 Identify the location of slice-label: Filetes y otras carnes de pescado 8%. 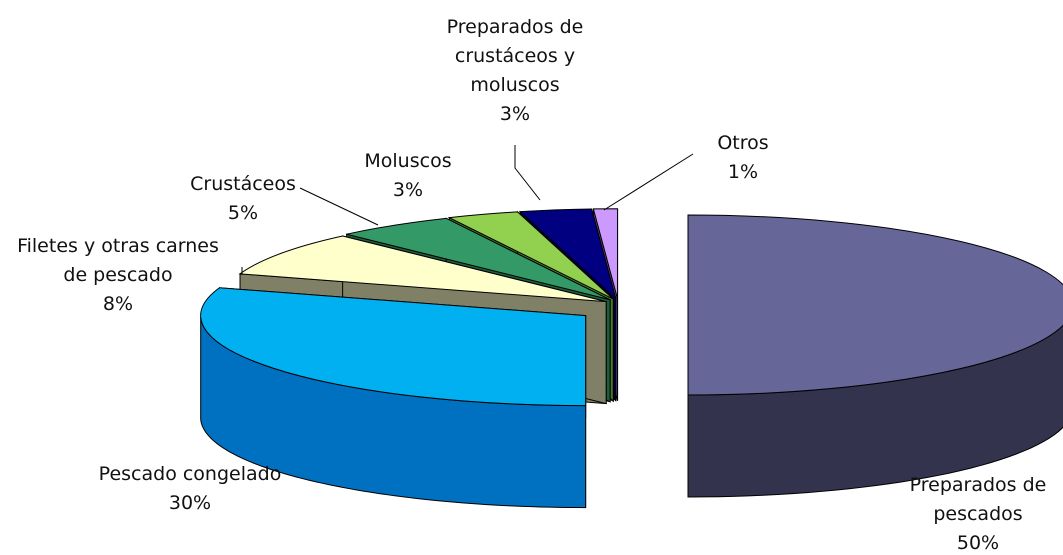
(118, 275).